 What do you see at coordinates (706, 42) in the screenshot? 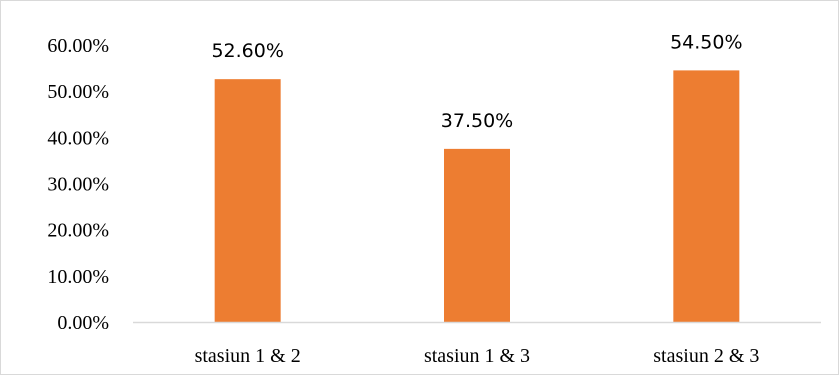
I see `data-label: 54.50%` at bounding box center [706, 42].